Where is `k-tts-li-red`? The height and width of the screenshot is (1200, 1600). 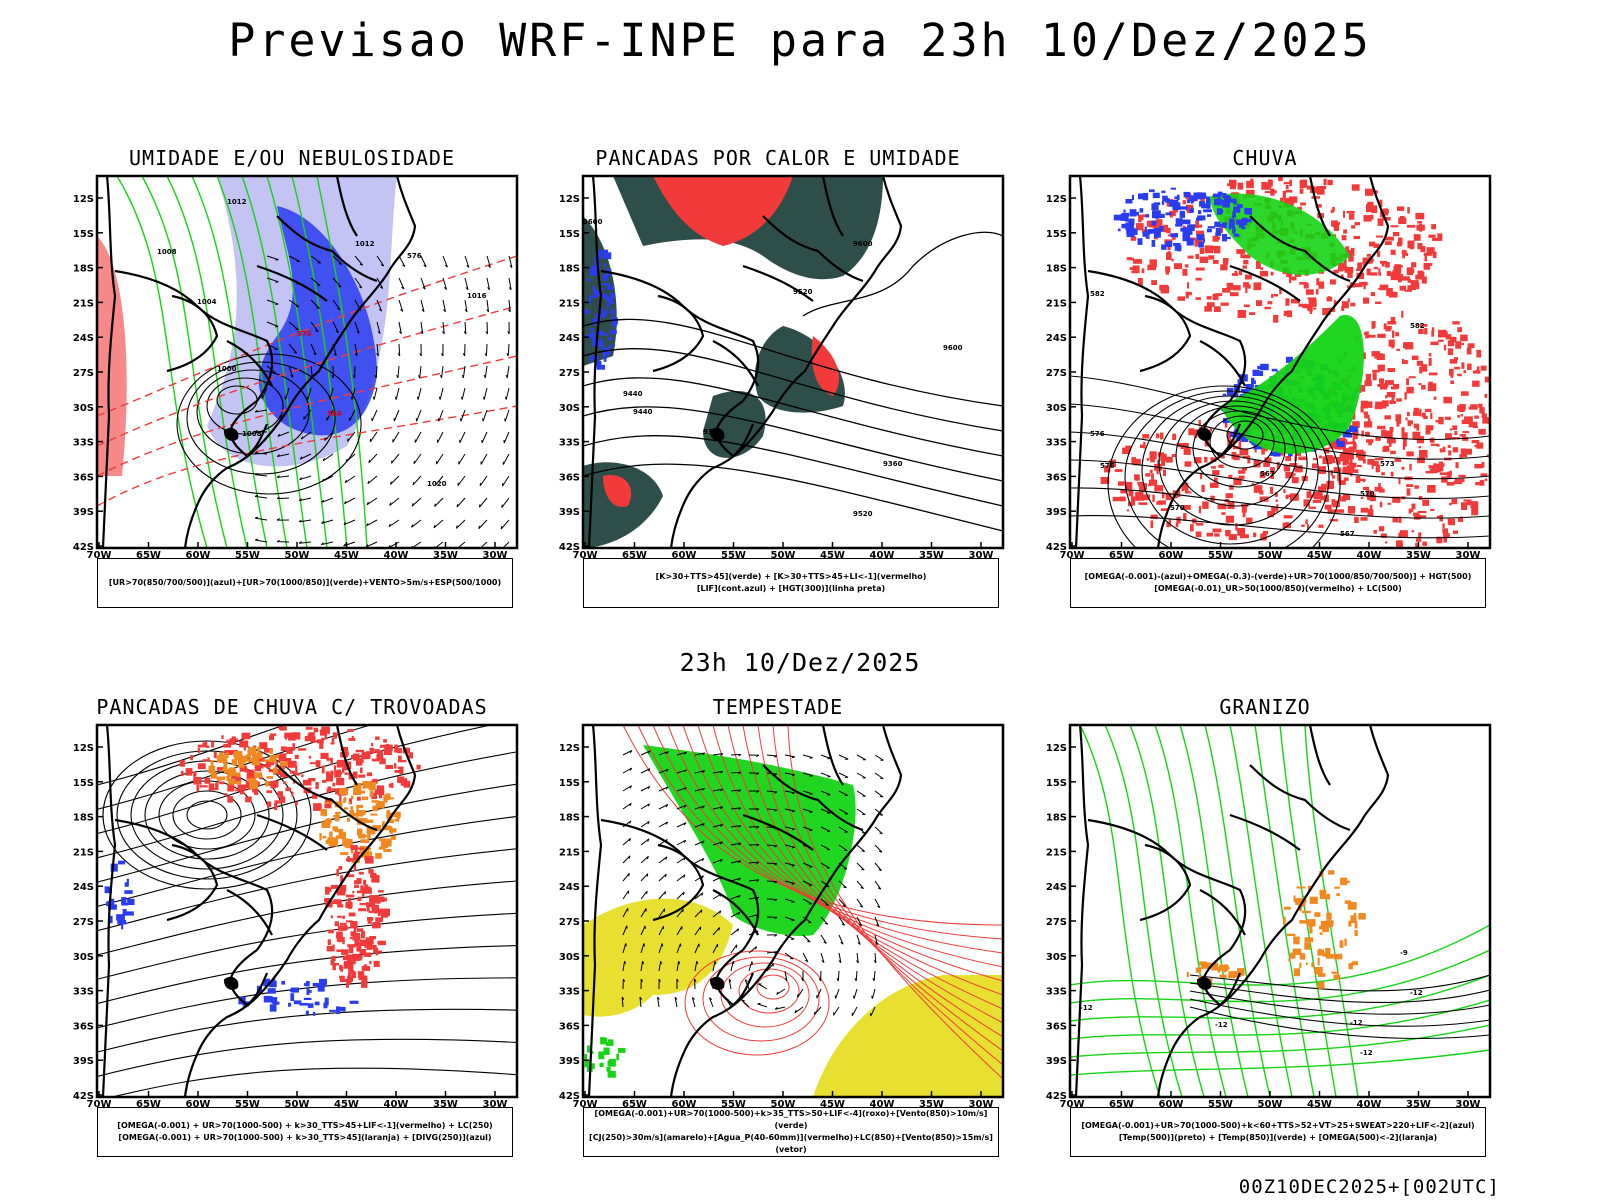 k-tts-li-red is located at coordinates (723, 211).